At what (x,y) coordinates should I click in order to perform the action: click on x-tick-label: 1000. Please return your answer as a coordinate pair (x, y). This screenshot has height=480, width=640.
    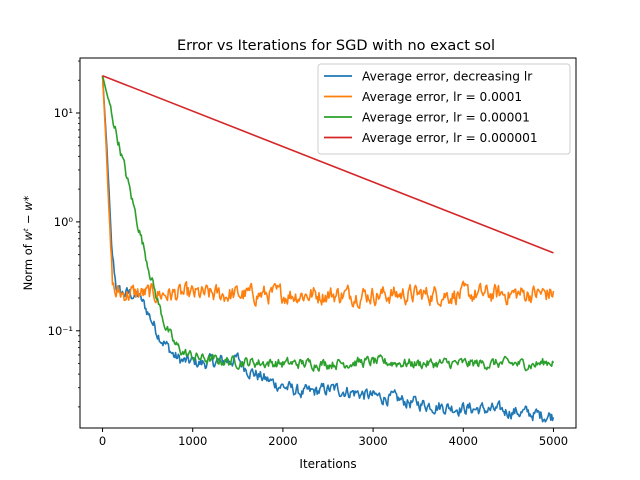
    Looking at the image, I should click on (192, 441).